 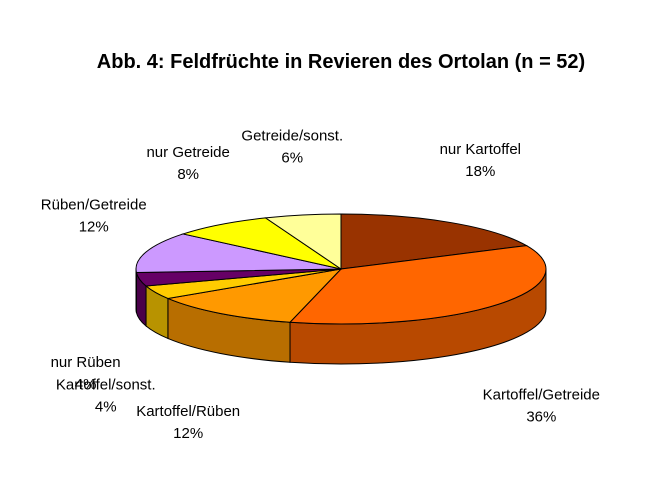 I want to click on pie-slice-nur-getreide, so click(x=261, y=243).